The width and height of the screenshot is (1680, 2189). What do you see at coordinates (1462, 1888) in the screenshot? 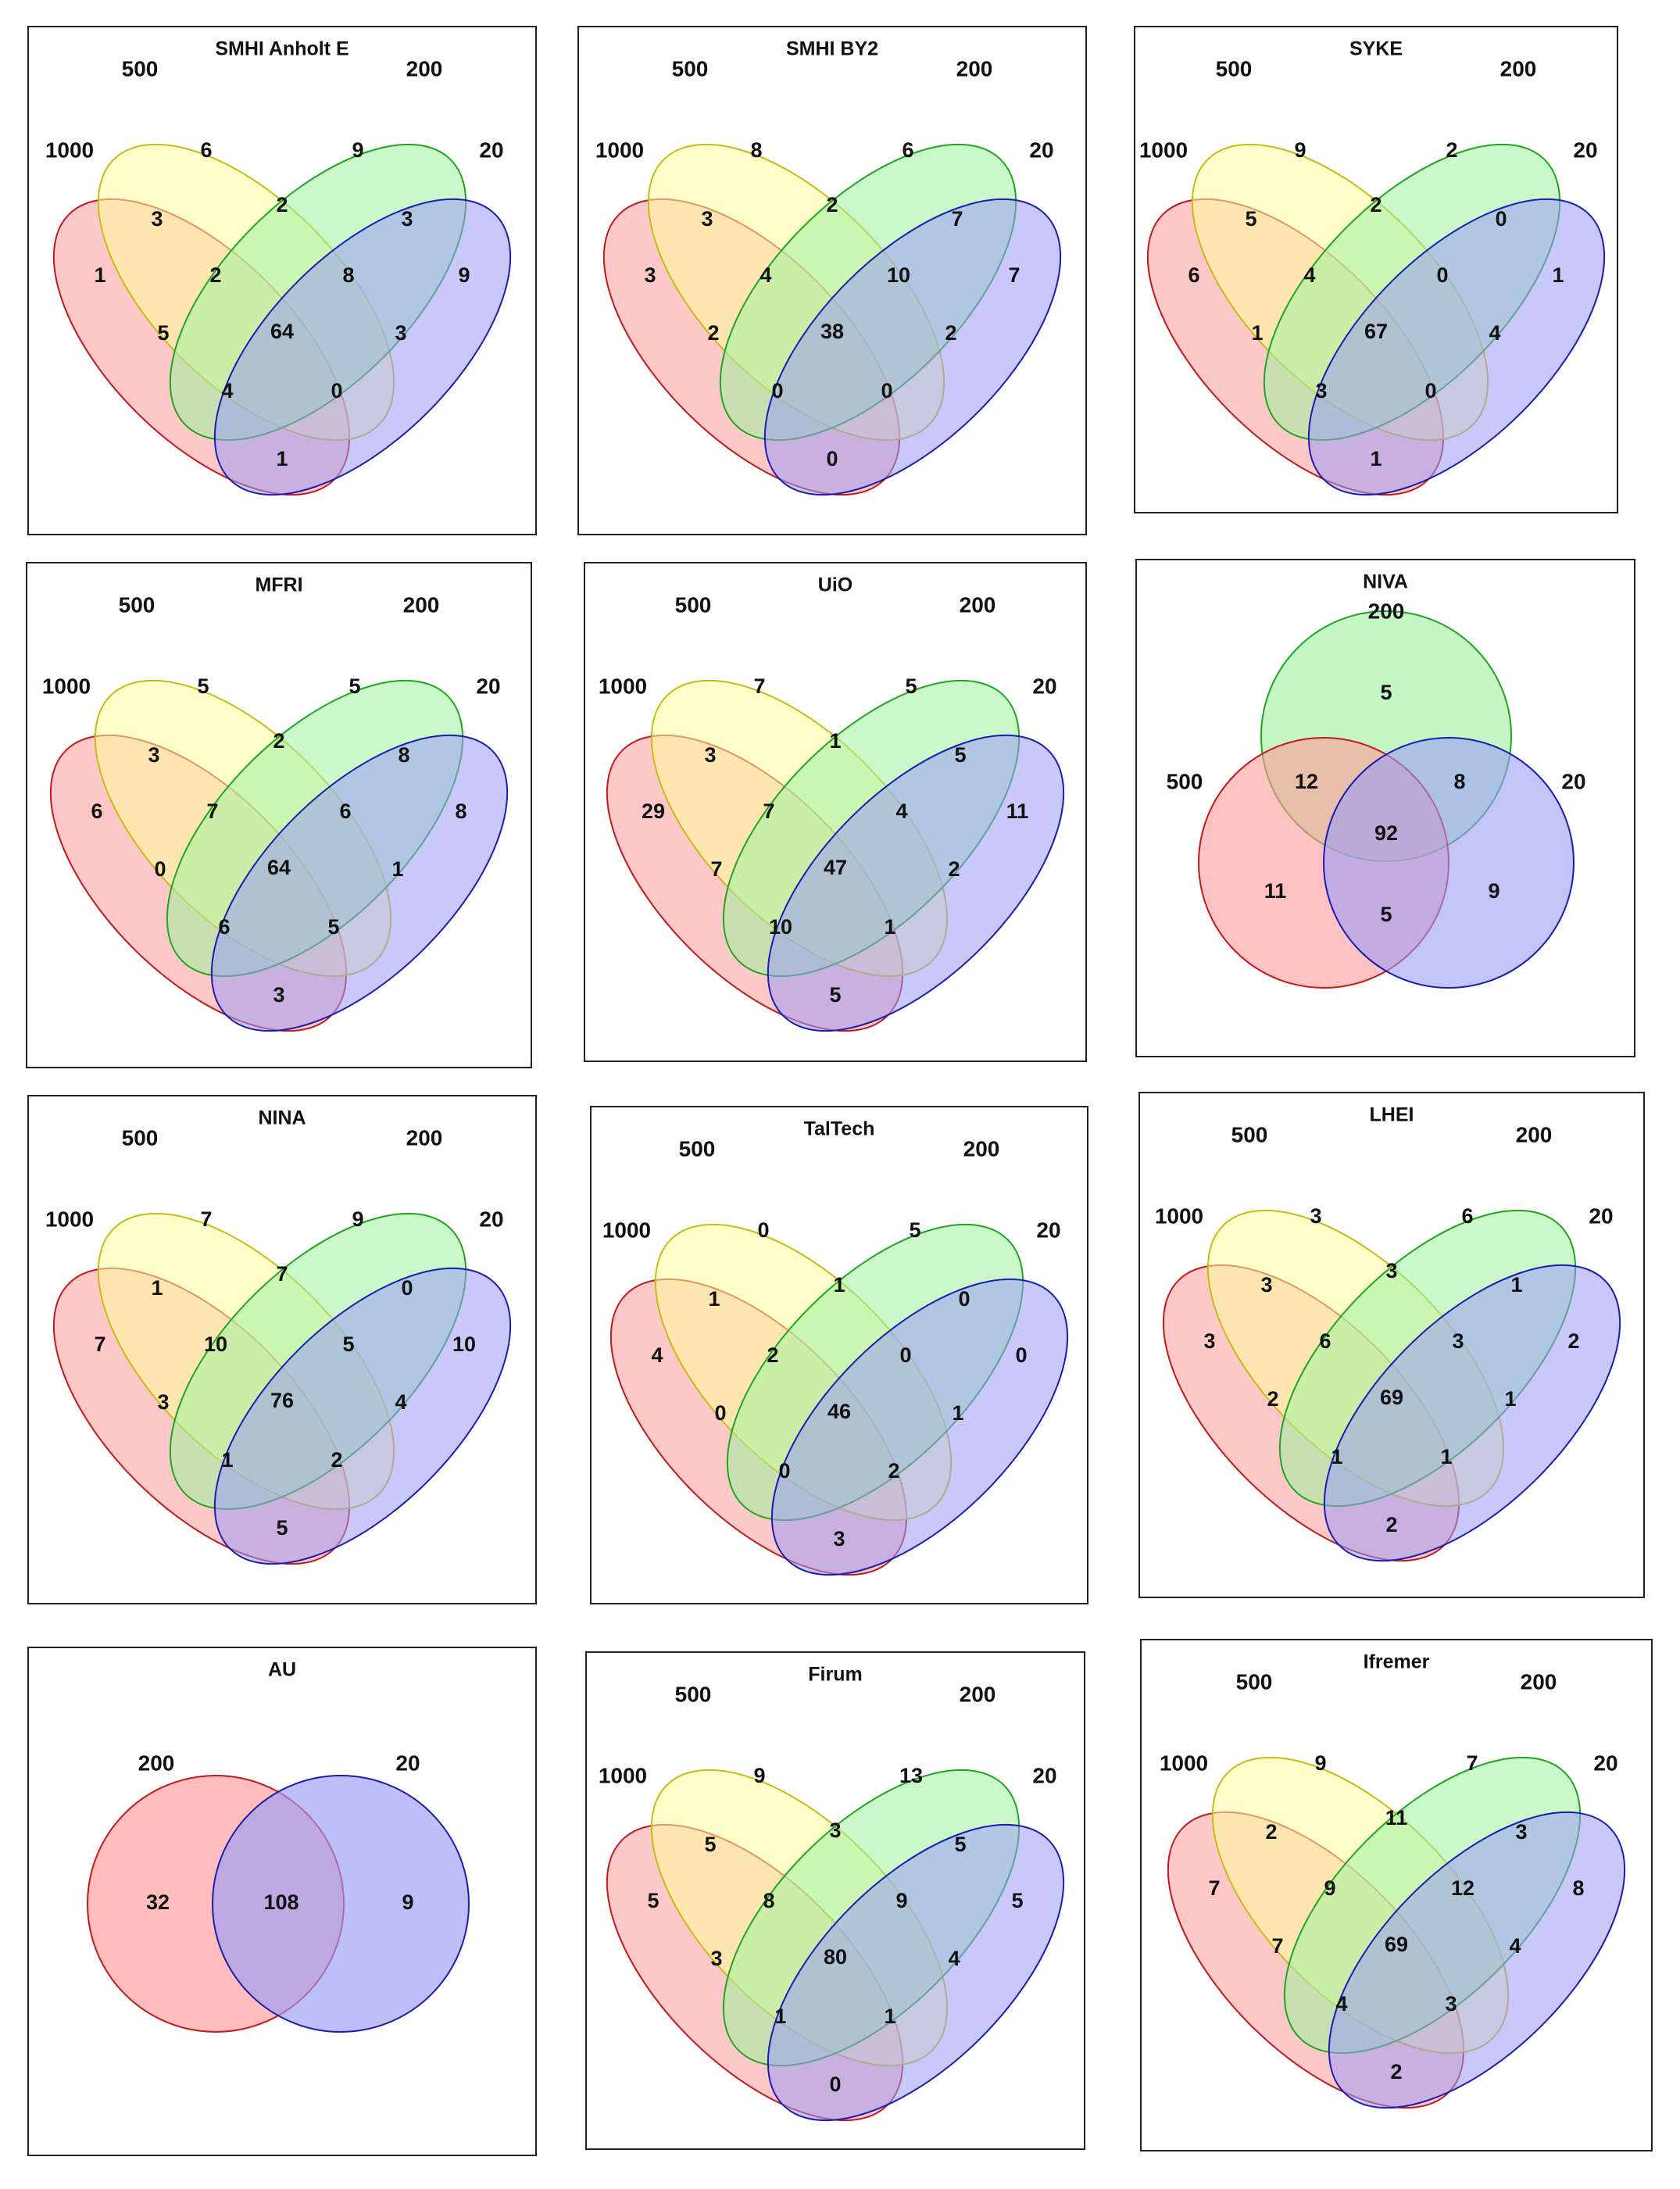
I see `region-count-BCD: 12` at bounding box center [1462, 1888].